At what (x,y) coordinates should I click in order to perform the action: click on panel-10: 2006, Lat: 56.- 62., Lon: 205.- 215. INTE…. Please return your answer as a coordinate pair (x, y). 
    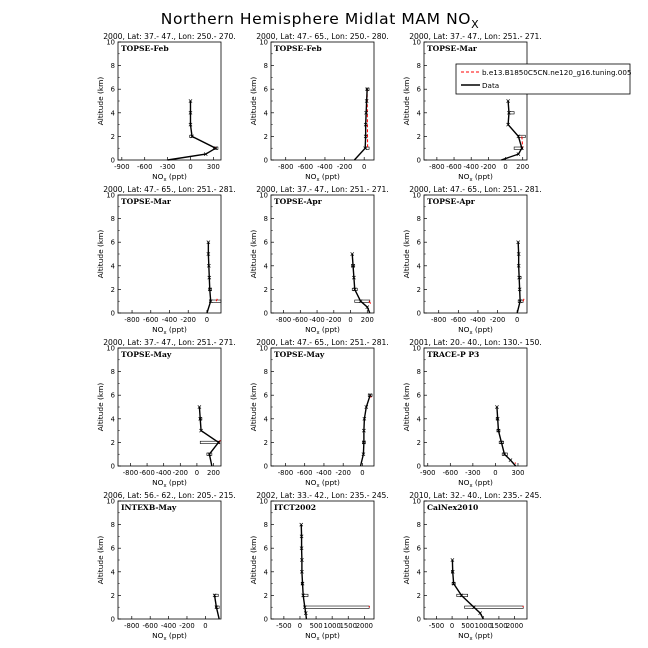
    Looking at the image, I should click on (166, 566).